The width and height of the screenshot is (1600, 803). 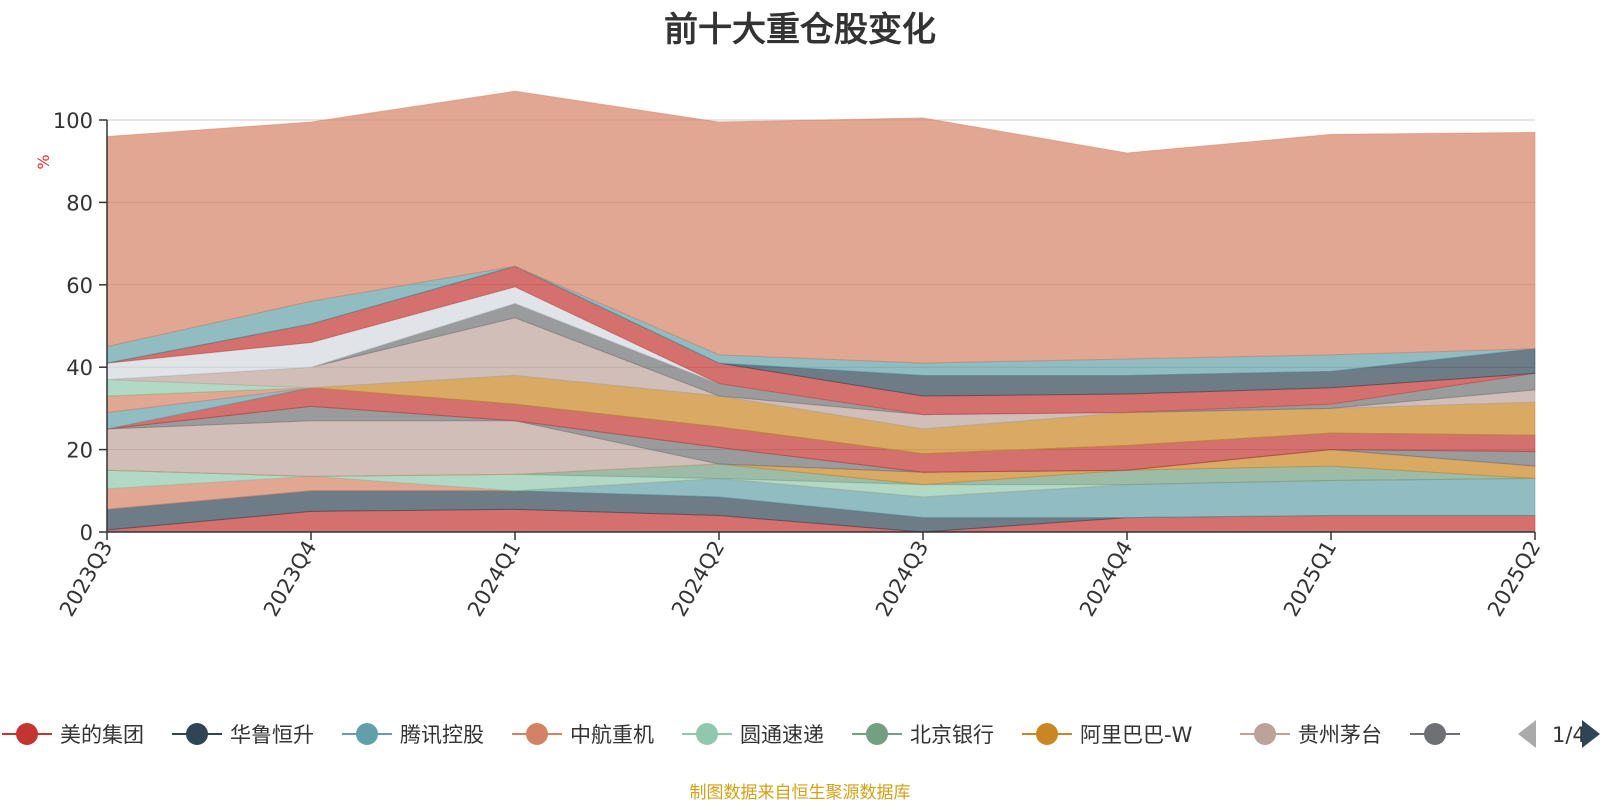 I want to click on legend-item-4: 圆通速递, so click(x=753, y=735).